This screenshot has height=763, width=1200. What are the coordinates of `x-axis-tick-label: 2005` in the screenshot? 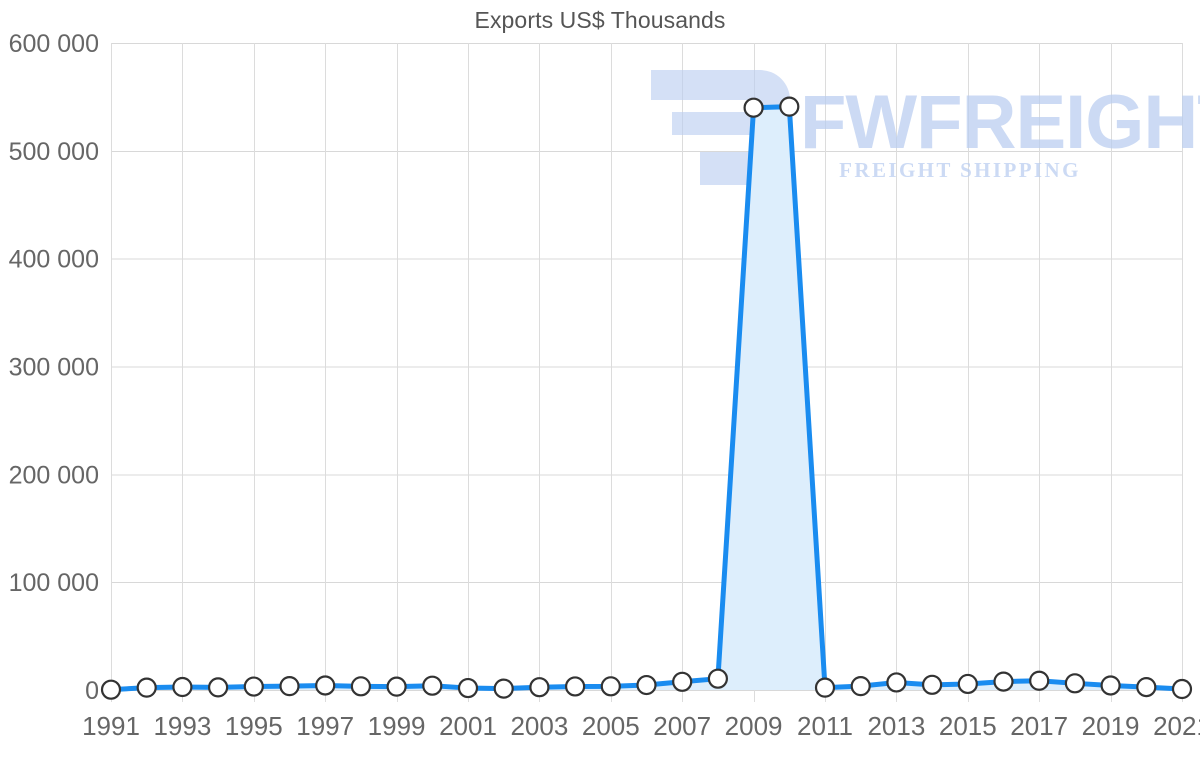 It's located at (611, 726).